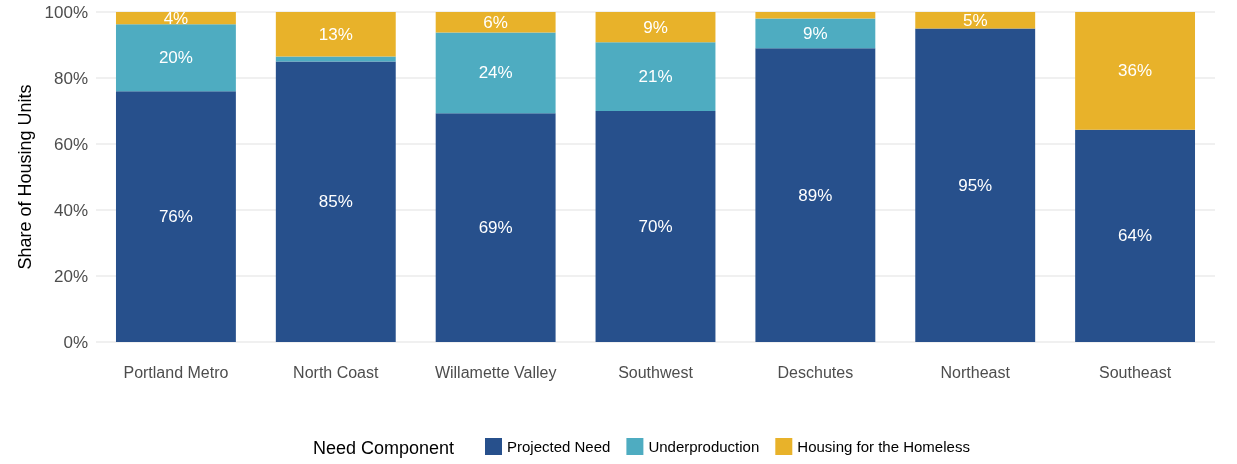  Describe the element at coordinates (70, 276) in the screenshot. I see `y-tick-label: 20%` at that location.